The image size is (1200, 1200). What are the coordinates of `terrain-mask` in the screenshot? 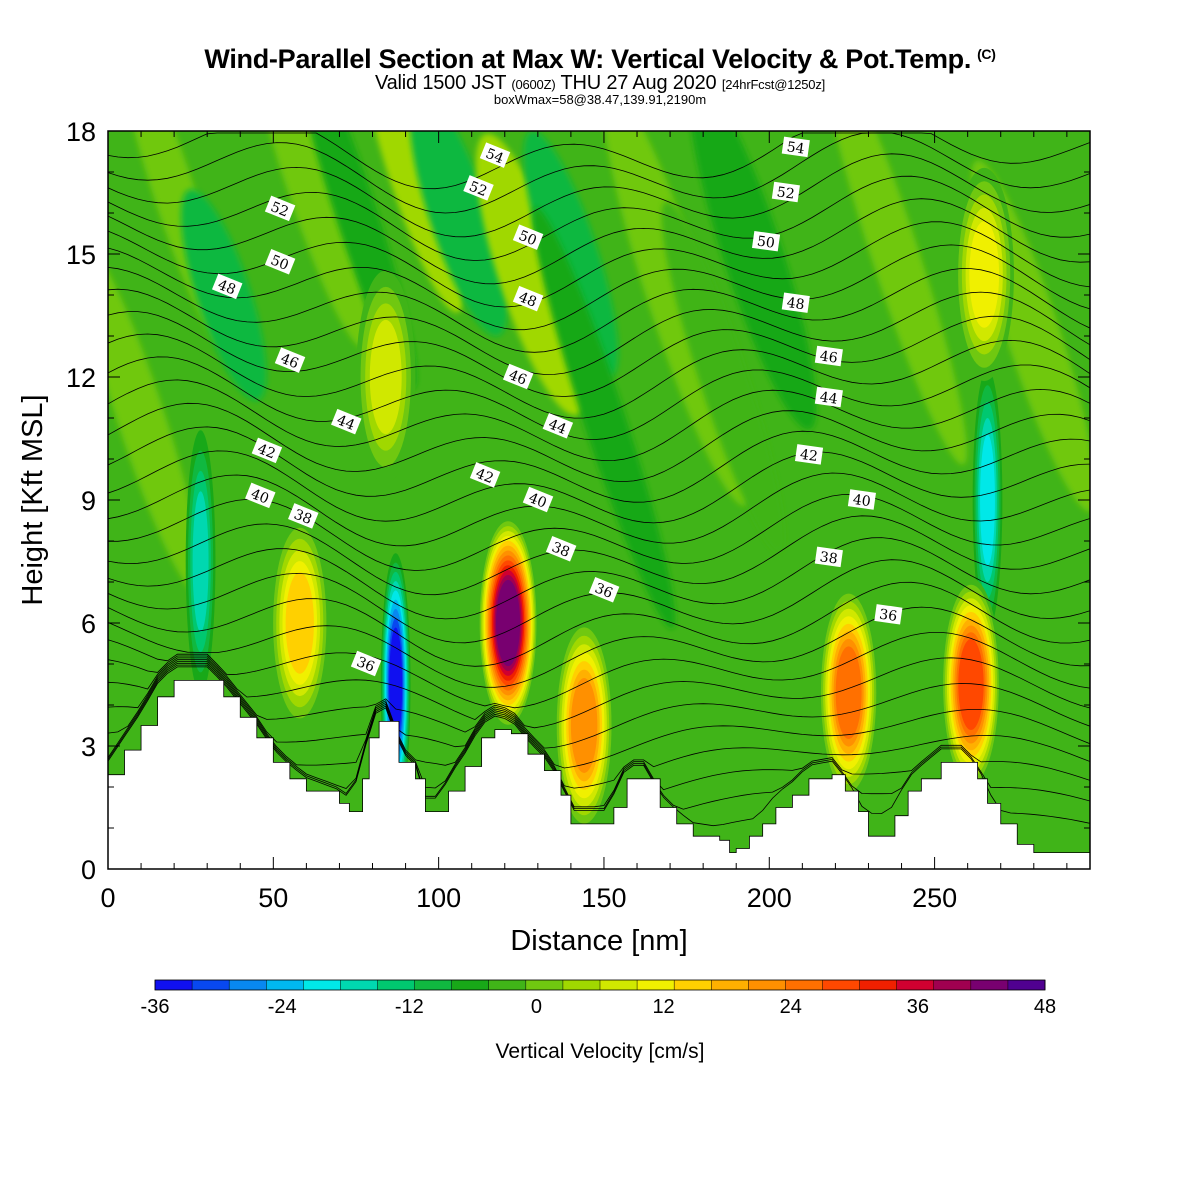 It's located at (599, 774).